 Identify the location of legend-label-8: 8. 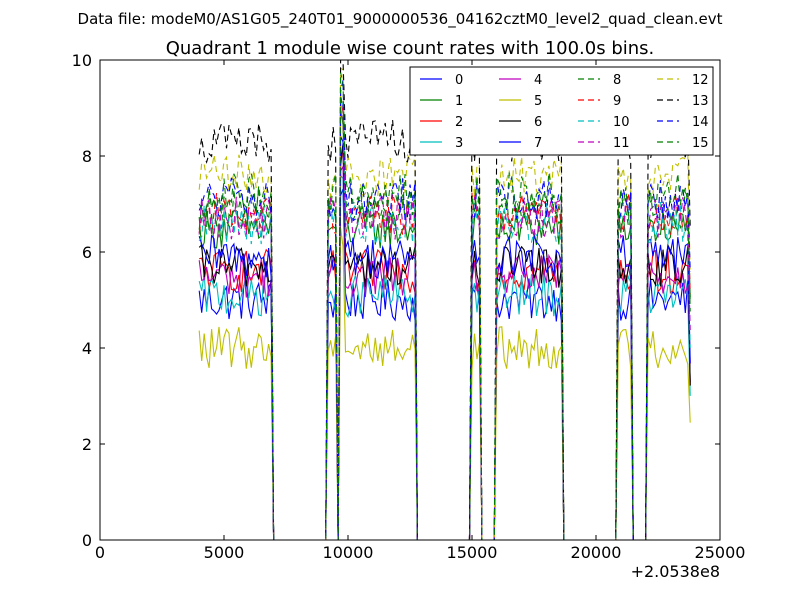
(617, 80).